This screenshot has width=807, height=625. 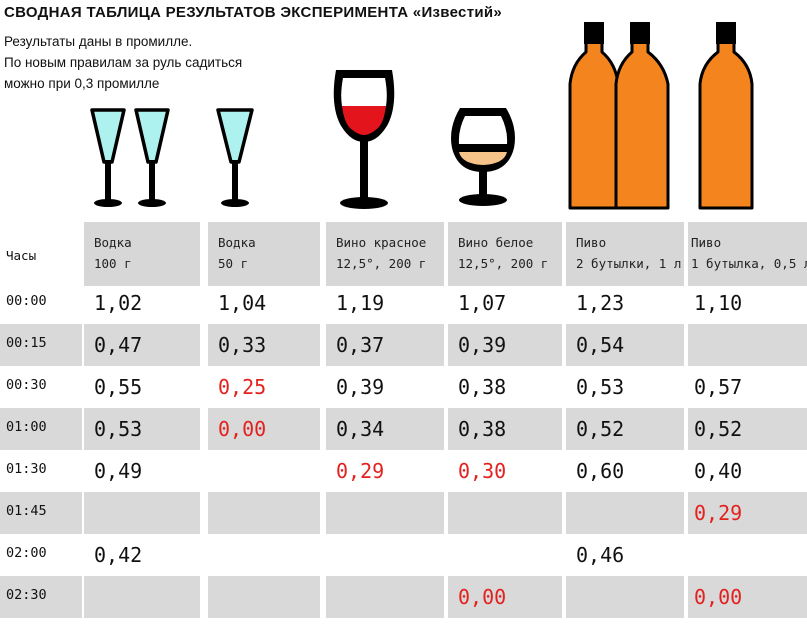 I want to click on column-header-vodka-100: Водка 100 г, so click(x=142, y=254).